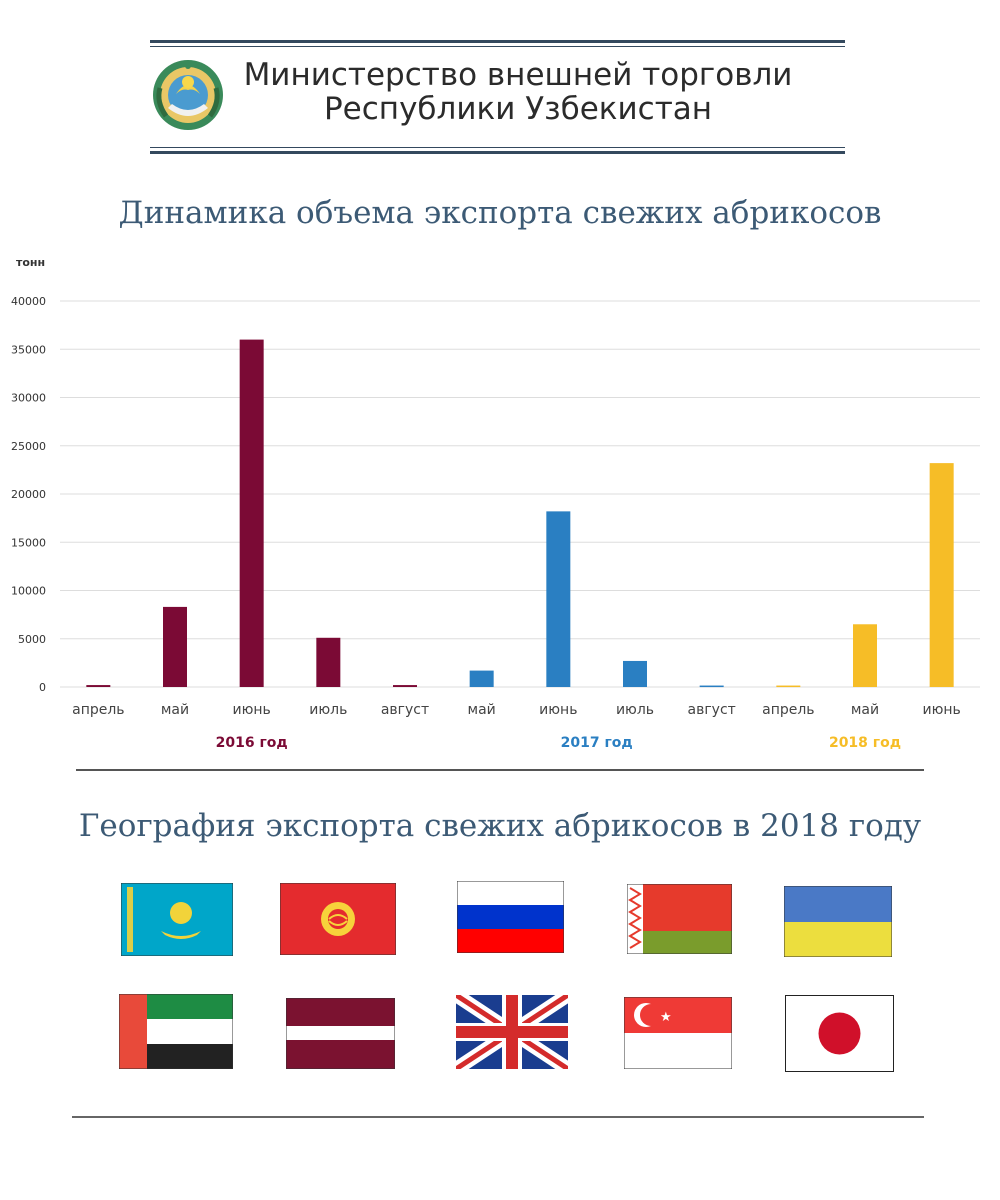 This screenshot has height=1200, width=1000. I want to click on latvia-flag, so click(340, 1033).